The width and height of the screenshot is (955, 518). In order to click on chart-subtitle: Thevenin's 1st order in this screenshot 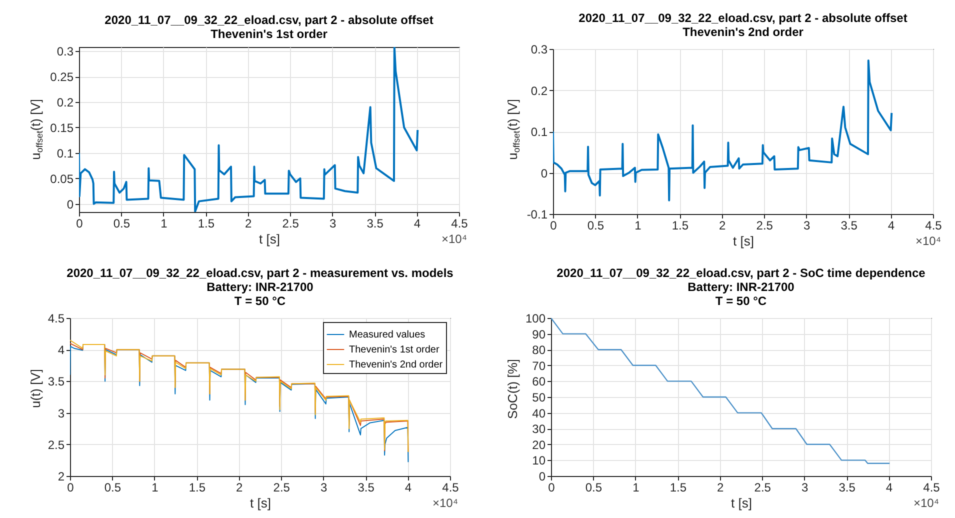, I will do `click(269, 33)`.